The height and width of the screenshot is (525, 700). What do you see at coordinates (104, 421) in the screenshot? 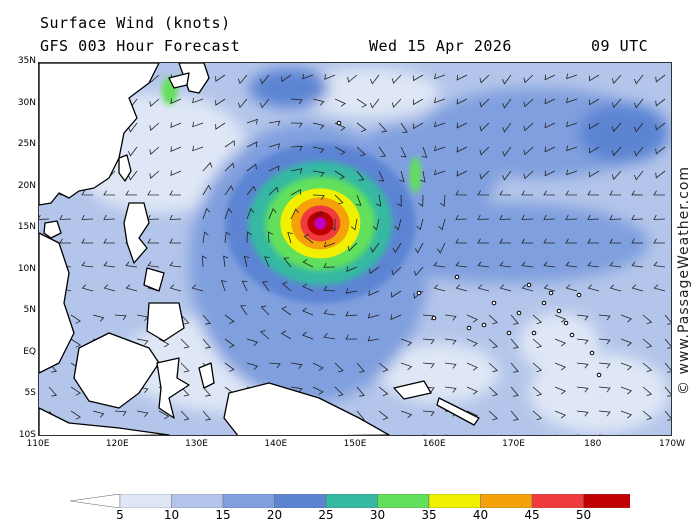
I see `sumatra-java` at bounding box center [104, 421].